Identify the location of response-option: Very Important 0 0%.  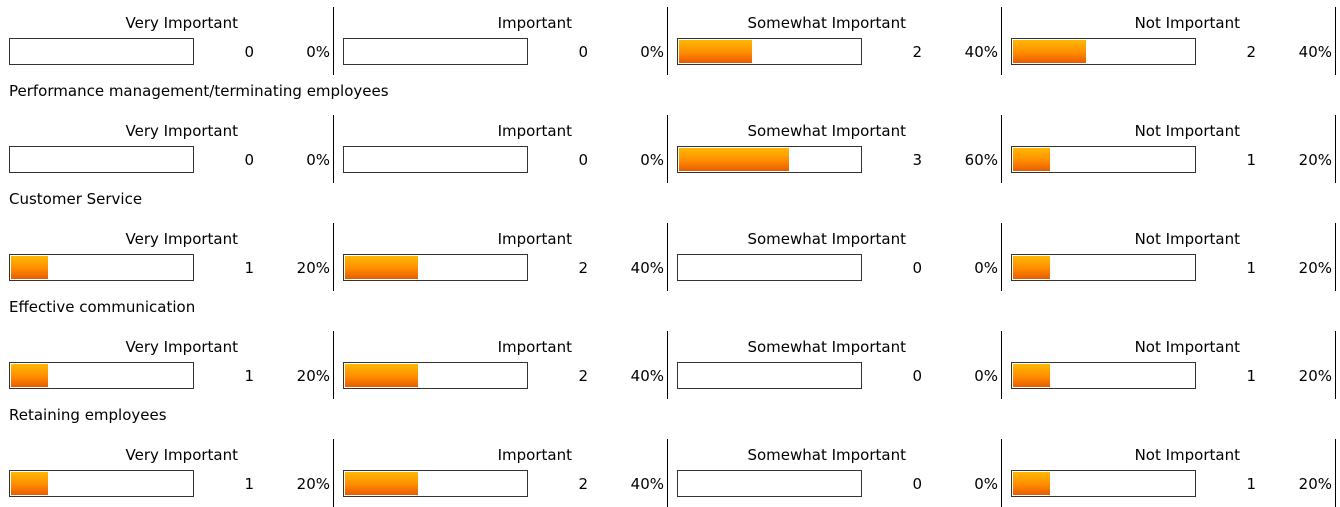
(167, 149).